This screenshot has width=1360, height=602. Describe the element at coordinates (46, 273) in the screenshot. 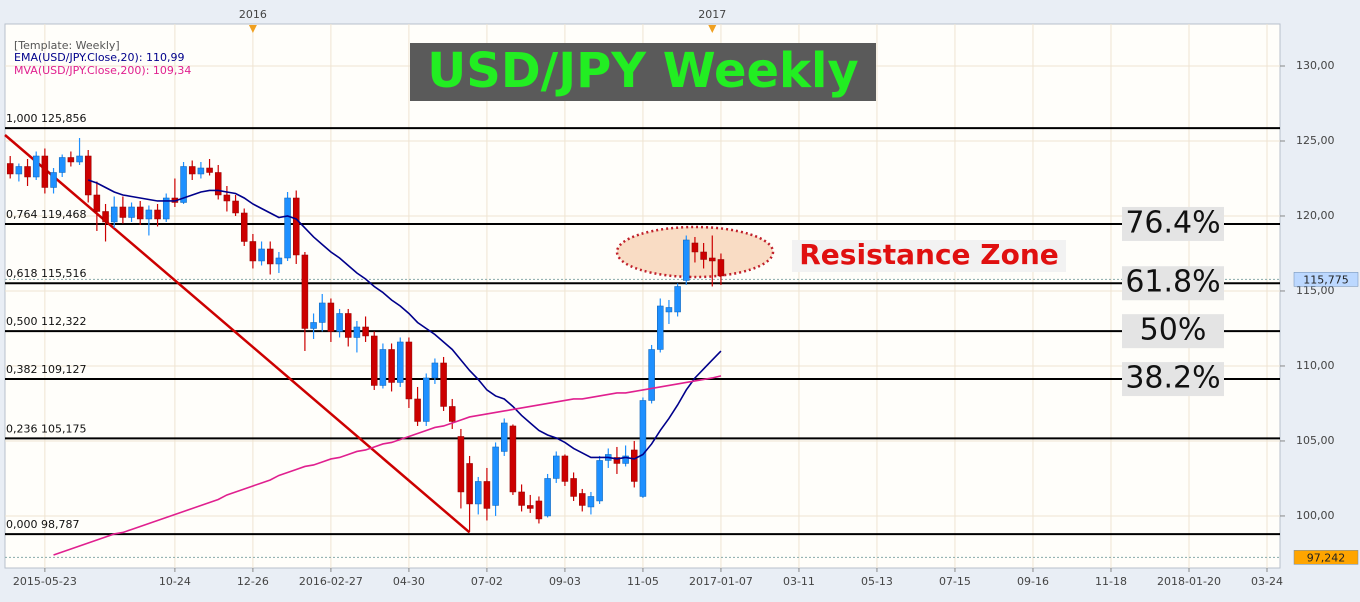

I see `fib-label: 0,618 115,516` at that location.